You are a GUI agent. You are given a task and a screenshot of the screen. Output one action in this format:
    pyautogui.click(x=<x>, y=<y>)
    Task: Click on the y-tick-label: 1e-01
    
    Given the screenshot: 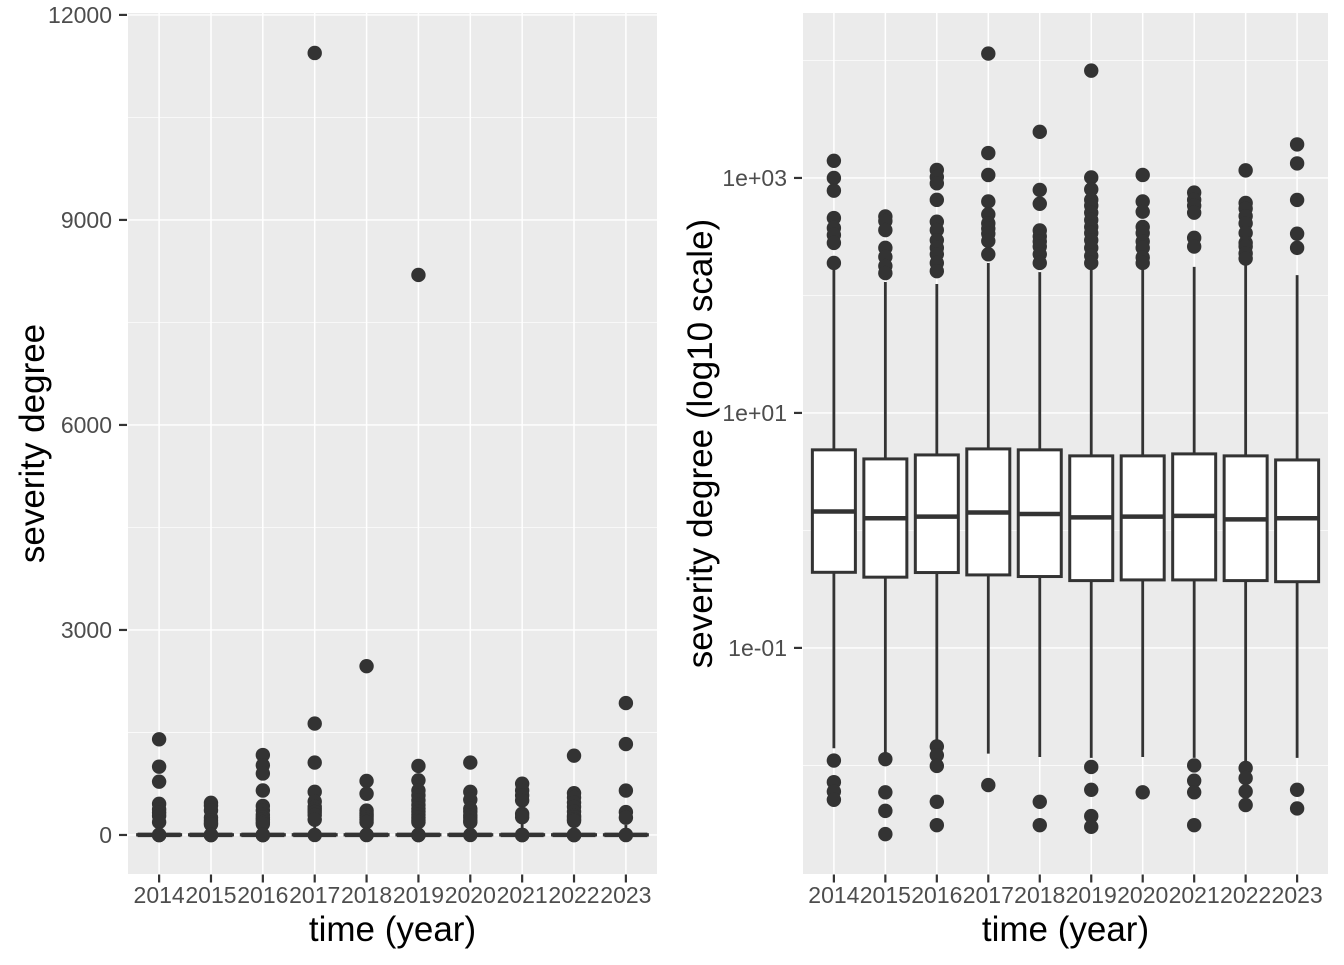 What is the action you would take?
    pyautogui.click(x=757, y=648)
    